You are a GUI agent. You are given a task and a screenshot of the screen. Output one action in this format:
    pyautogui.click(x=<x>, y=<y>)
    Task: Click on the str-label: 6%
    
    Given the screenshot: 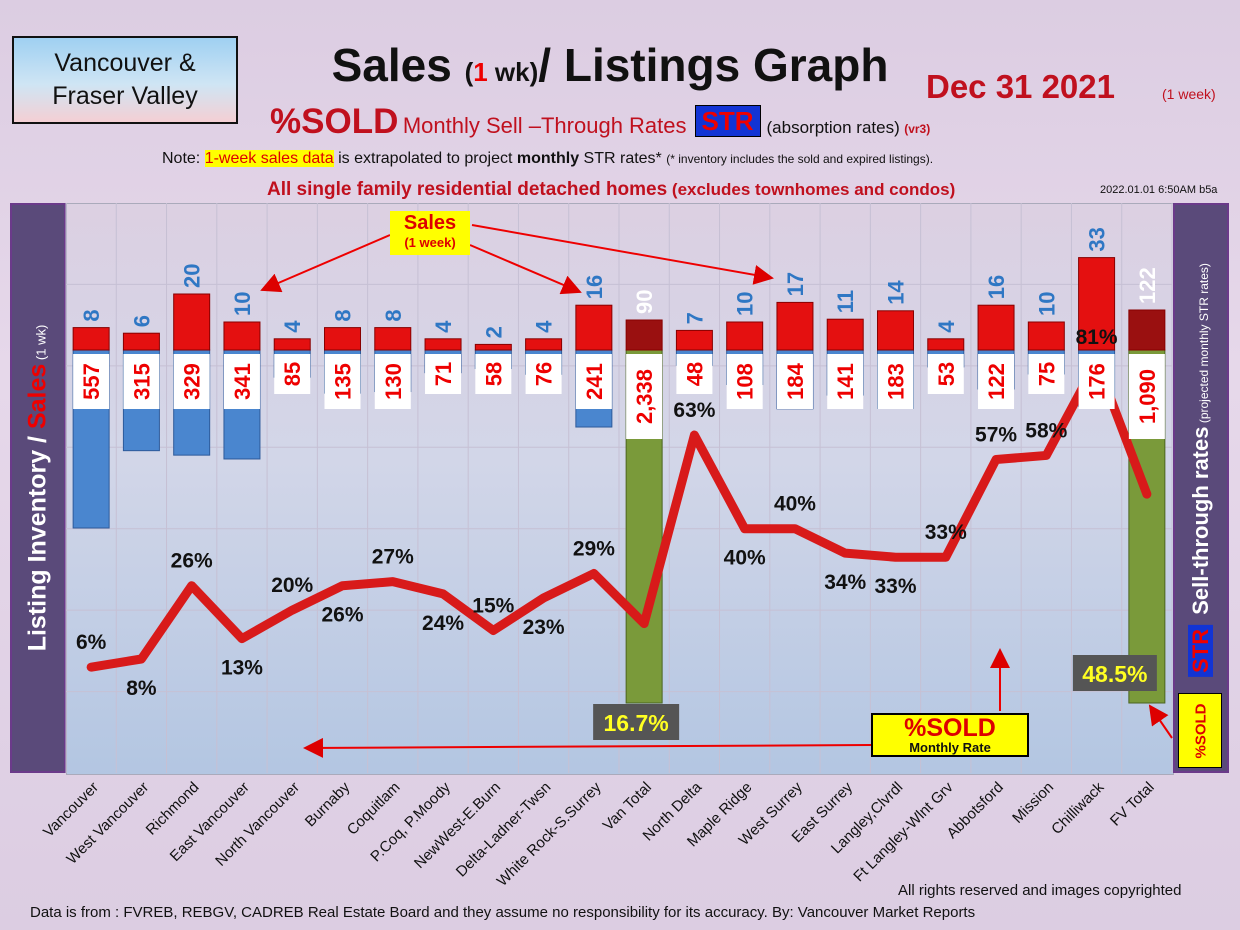 What is the action you would take?
    pyautogui.click(x=91, y=642)
    